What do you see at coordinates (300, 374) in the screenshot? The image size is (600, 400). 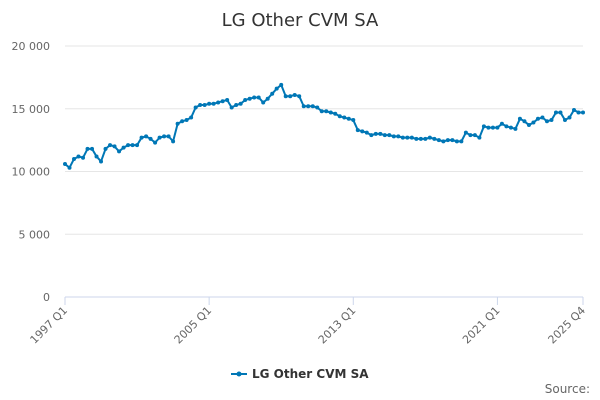 I see `legend: LG Other CVM SA` at bounding box center [300, 374].